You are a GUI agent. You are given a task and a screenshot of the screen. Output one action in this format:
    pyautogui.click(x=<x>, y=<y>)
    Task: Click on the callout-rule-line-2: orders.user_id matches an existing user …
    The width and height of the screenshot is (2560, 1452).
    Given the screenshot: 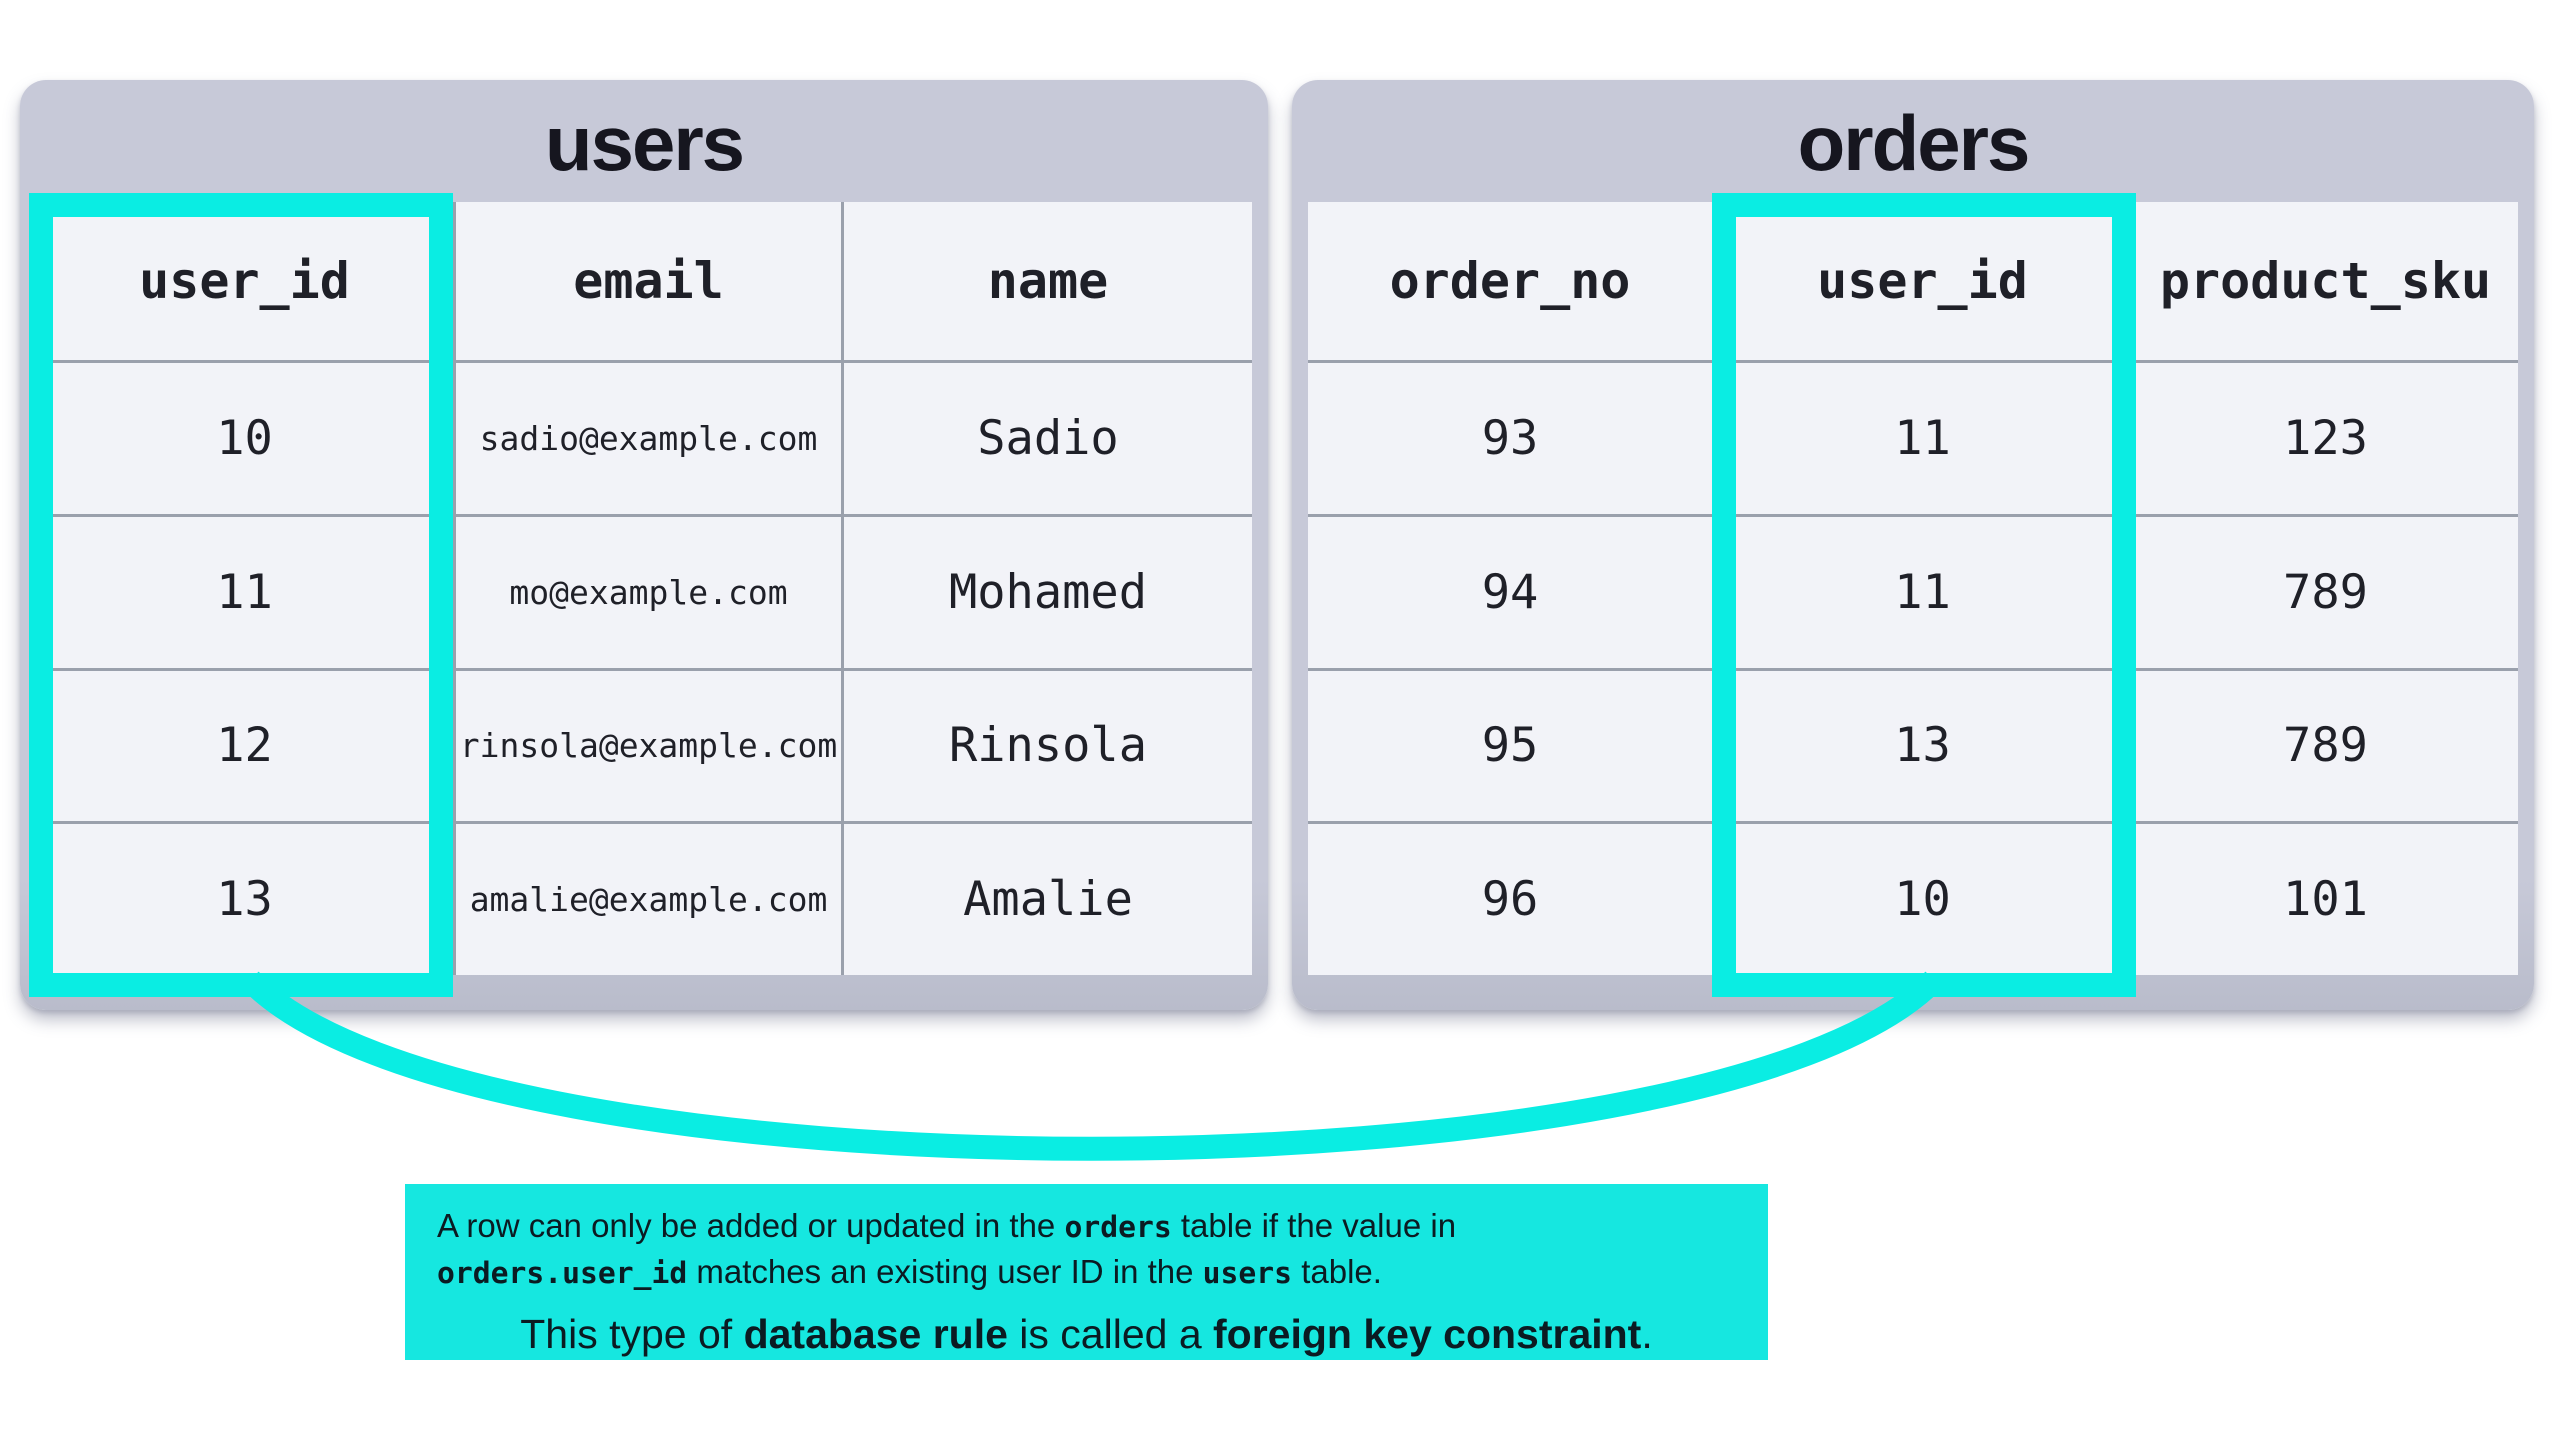 What is the action you would take?
    pyautogui.click(x=1086, y=1273)
    